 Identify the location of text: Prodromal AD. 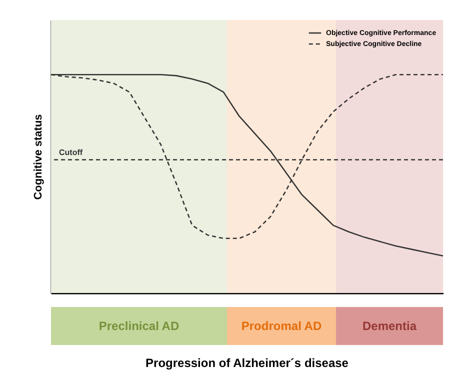
(281, 326).